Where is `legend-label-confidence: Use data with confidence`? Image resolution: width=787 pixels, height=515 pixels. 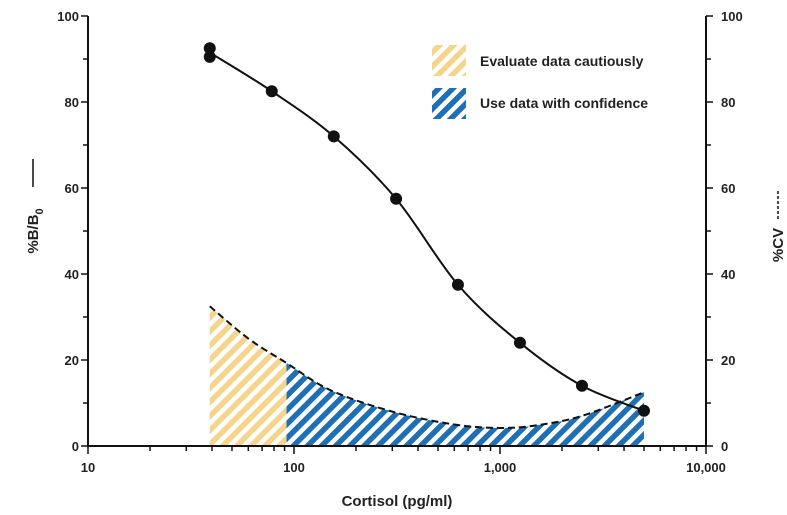
legend-label-confidence: Use data with confidence is located at coordinates (564, 103).